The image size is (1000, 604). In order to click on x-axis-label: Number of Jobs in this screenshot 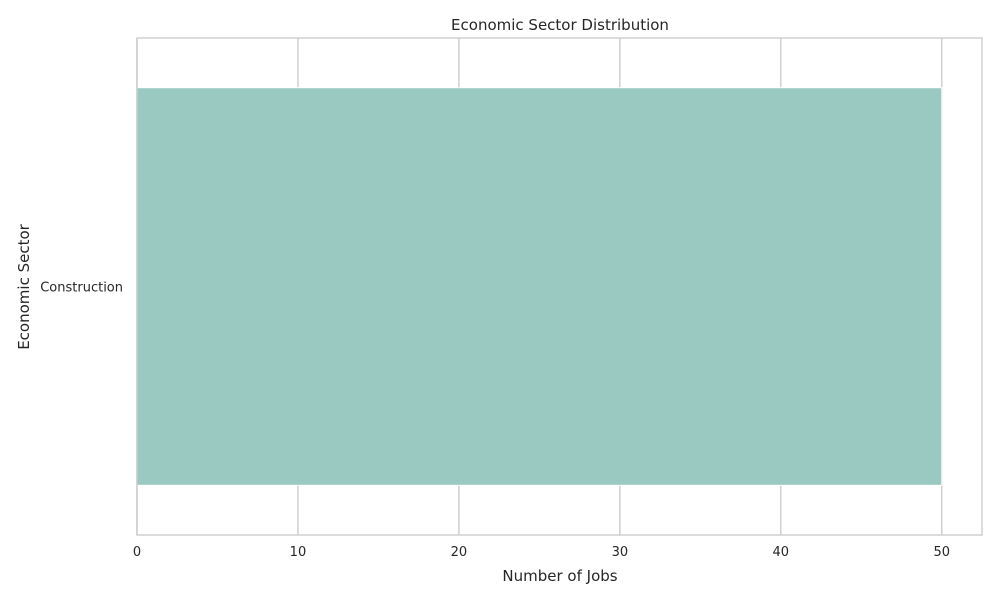, I will do `click(559, 576)`.